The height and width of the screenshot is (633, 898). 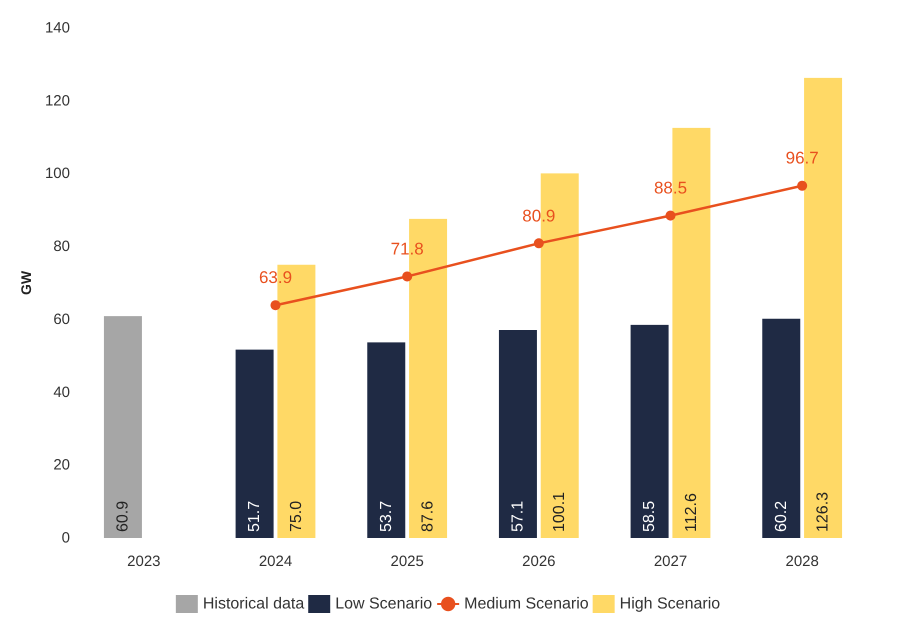 What do you see at coordinates (671, 561) in the screenshot?
I see `x-tick-label: 2027` at bounding box center [671, 561].